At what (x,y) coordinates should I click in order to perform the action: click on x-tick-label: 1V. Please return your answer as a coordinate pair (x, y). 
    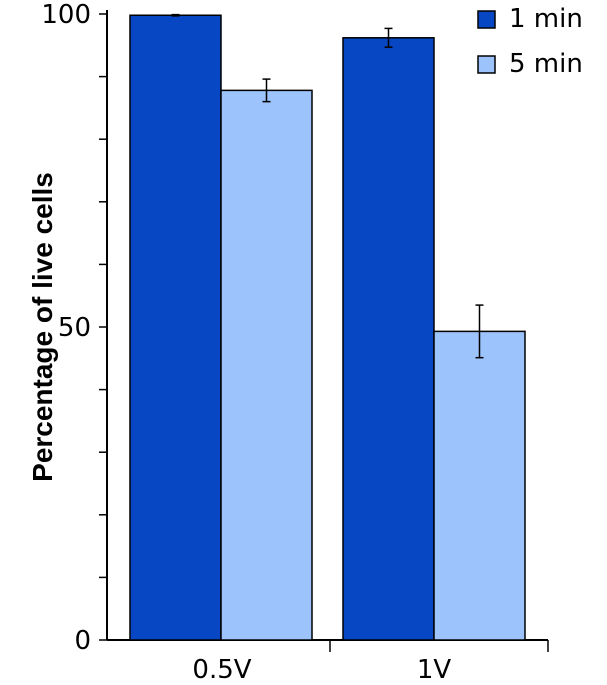
    Looking at the image, I should click on (434, 670).